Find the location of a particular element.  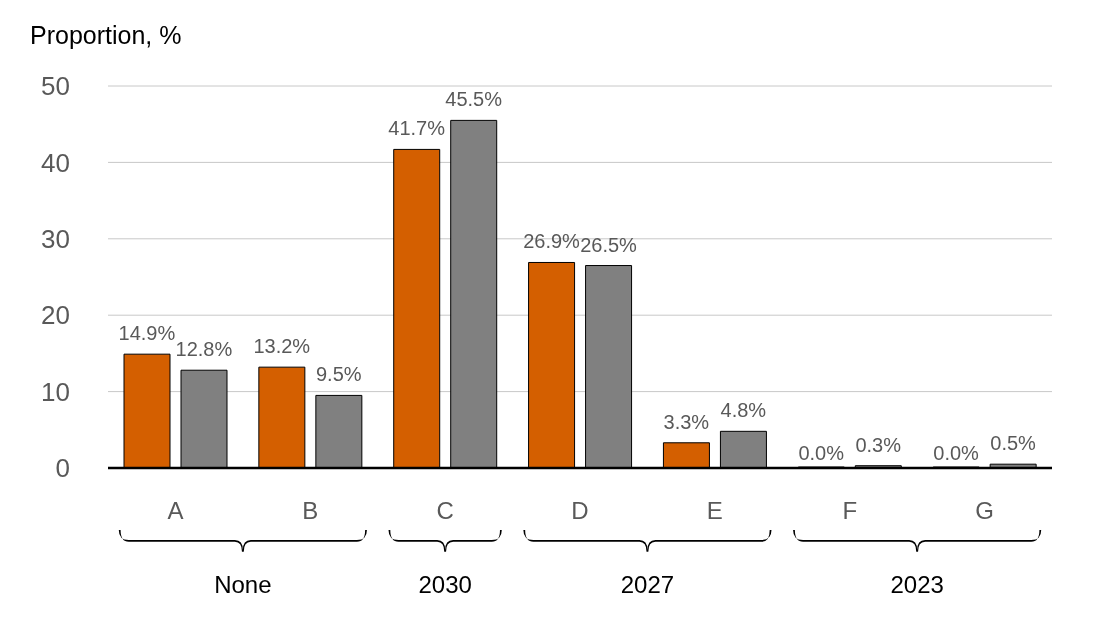

data-label: 45.5% is located at coordinates (474, 99).